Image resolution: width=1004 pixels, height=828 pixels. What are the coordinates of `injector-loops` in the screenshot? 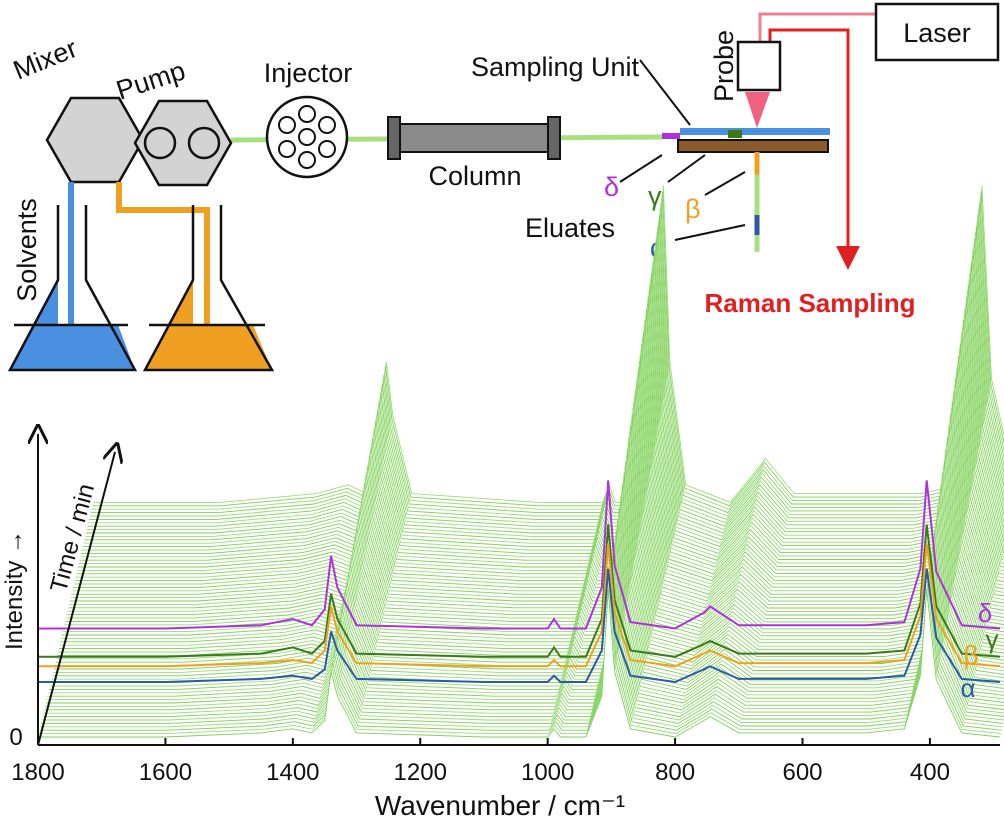 It's located at (307, 137).